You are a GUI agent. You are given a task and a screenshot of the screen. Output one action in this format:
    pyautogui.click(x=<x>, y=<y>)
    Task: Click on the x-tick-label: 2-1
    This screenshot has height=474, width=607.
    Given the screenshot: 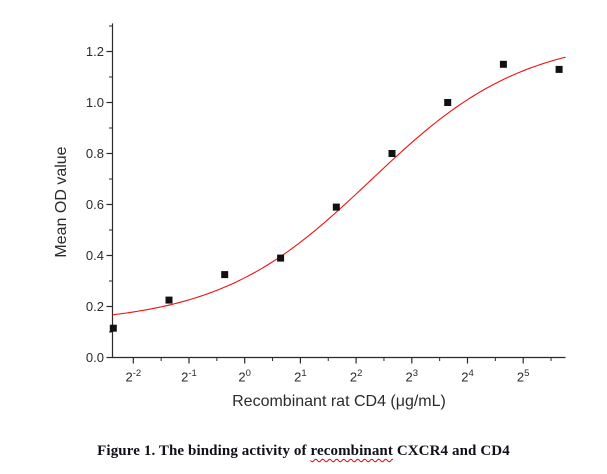 What is the action you would take?
    pyautogui.click(x=189, y=376)
    